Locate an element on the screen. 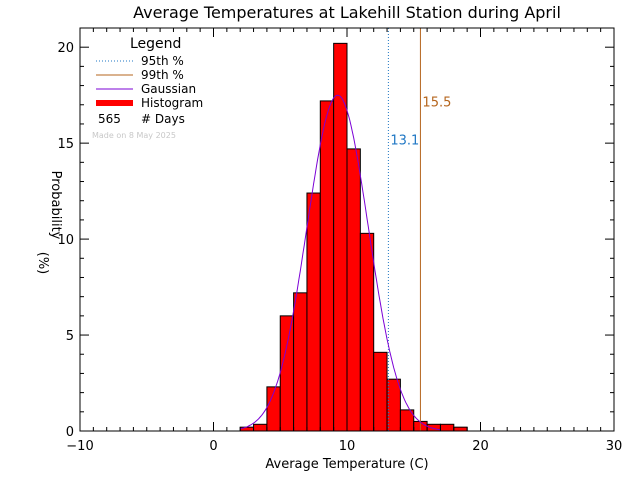 The width and height of the screenshot is (640, 480). y-tick-label: 15 is located at coordinates (65, 144).